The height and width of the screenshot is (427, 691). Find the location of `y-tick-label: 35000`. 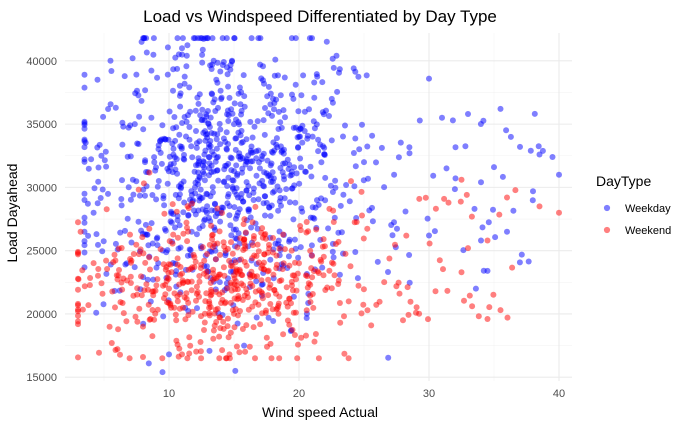

y-tick-label: 35000 is located at coordinates (41, 125).